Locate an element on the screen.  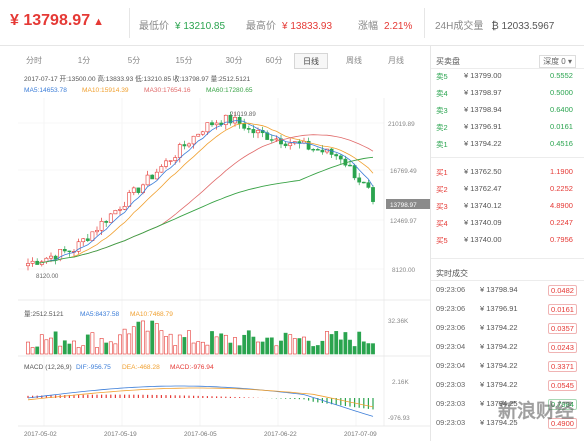
trade-price: ¥ 13798.94 is located at coordinates (499, 289).